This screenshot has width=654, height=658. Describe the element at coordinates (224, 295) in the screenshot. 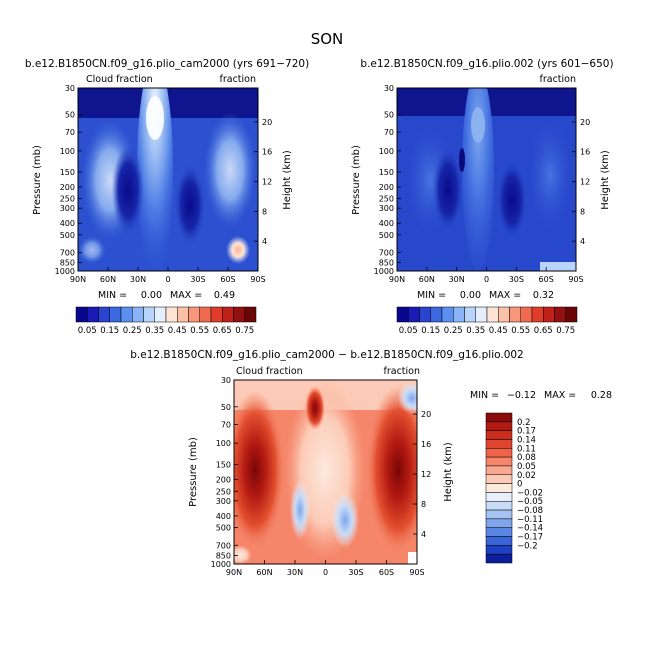

I see `panel-1-max-value: 0.49` at that location.